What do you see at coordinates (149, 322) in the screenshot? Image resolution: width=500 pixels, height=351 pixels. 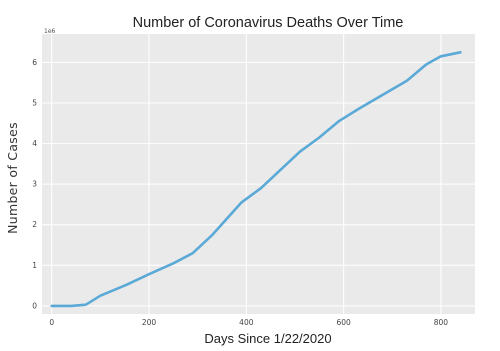 I see `x-tick-label: 200` at bounding box center [149, 322].